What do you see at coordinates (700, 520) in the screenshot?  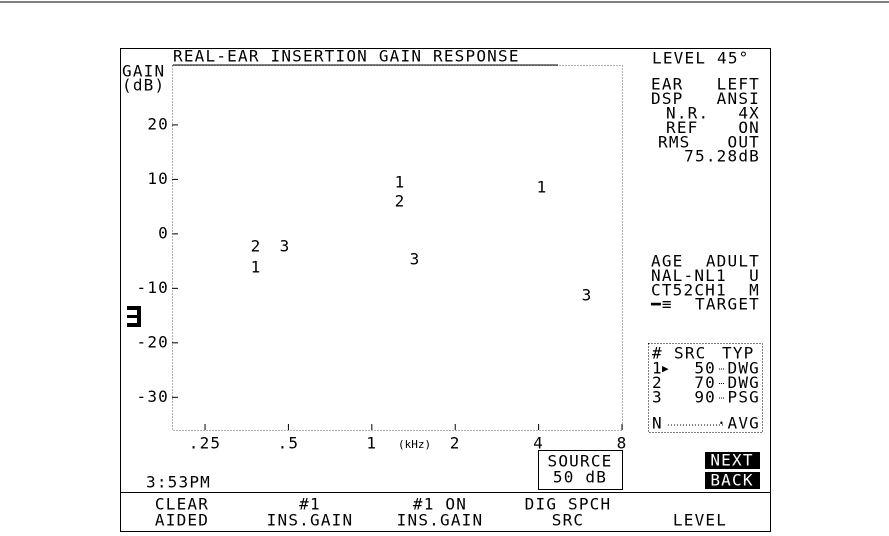 I see `softkey-label: LEVEL` at bounding box center [700, 520].